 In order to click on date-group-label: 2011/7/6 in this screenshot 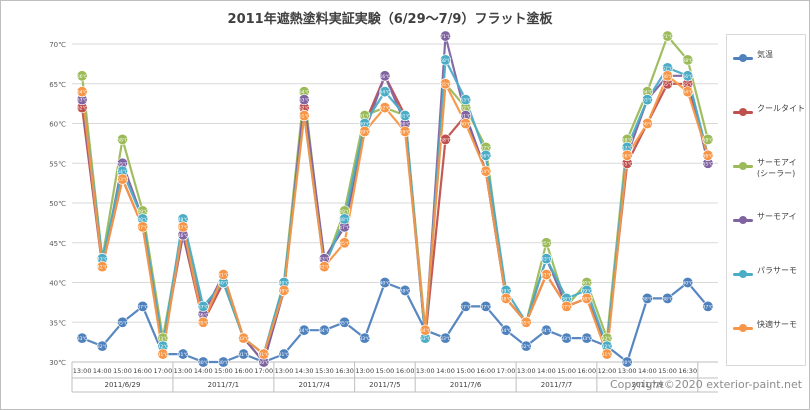, I will do `click(466, 385)`.